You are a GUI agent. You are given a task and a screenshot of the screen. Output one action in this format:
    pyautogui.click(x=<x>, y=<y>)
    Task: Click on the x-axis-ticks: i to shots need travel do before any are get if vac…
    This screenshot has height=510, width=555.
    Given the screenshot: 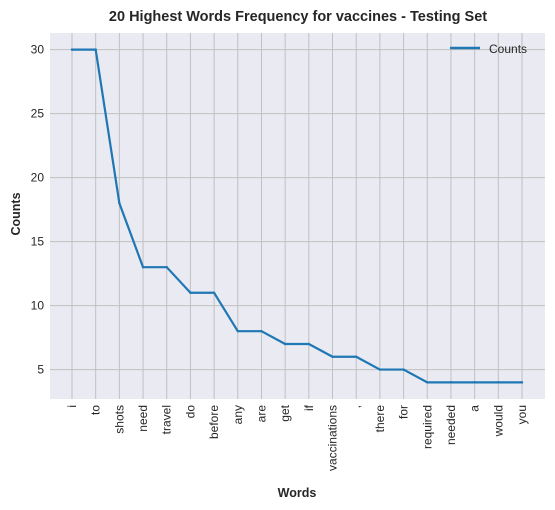 What is the action you would take?
    pyautogui.click(x=297, y=437)
    